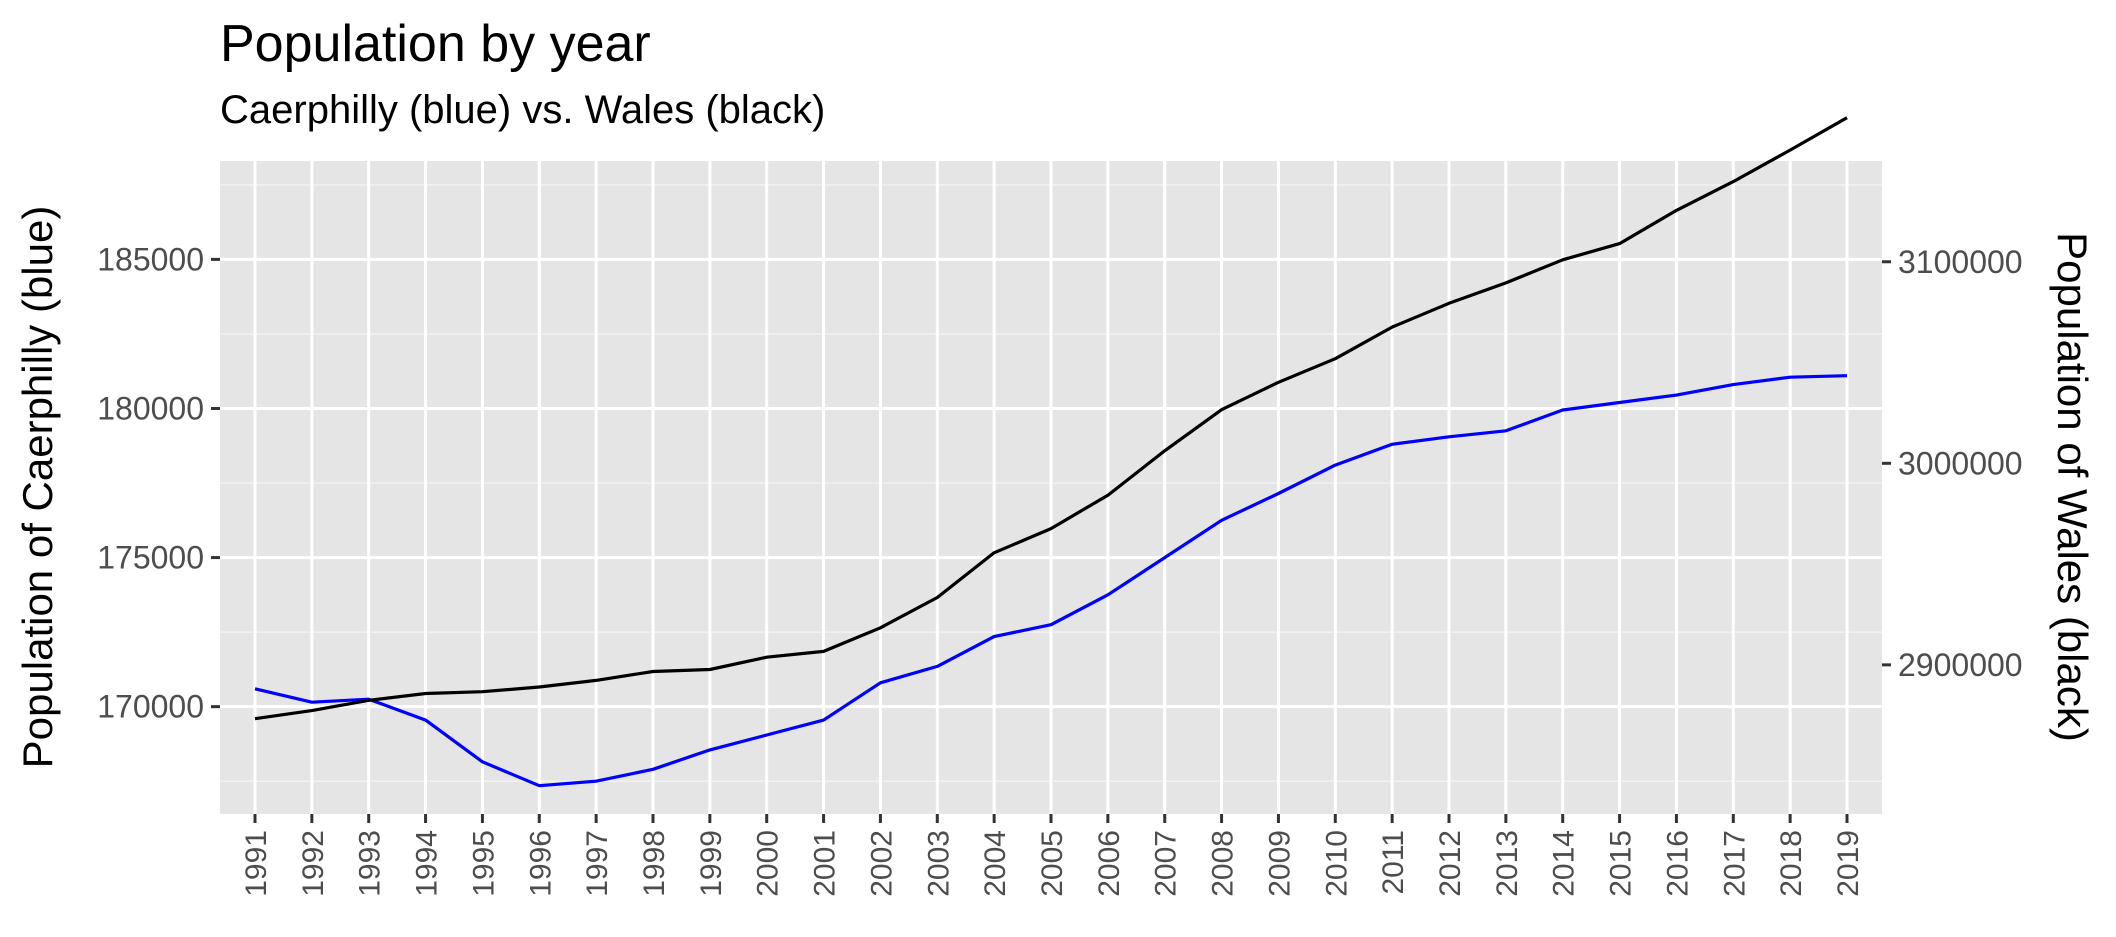 The width and height of the screenshot is (2116, 937). I want to click on x-axis-tick-label: 2019, so click(1848, 863).